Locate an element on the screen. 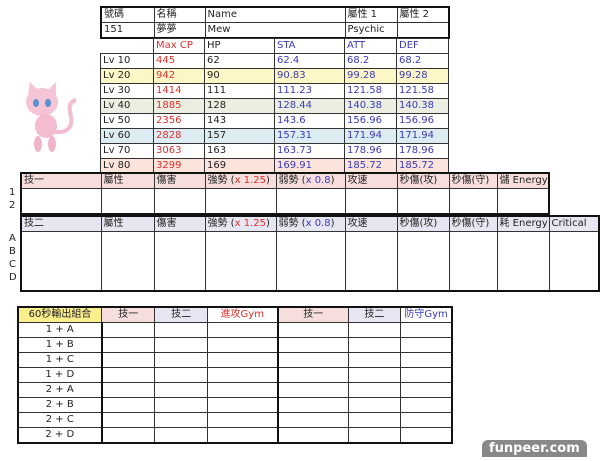 The height and width of the screenshot is (461, 600). header-text: 攻速 is located at coordinates (357, 180).